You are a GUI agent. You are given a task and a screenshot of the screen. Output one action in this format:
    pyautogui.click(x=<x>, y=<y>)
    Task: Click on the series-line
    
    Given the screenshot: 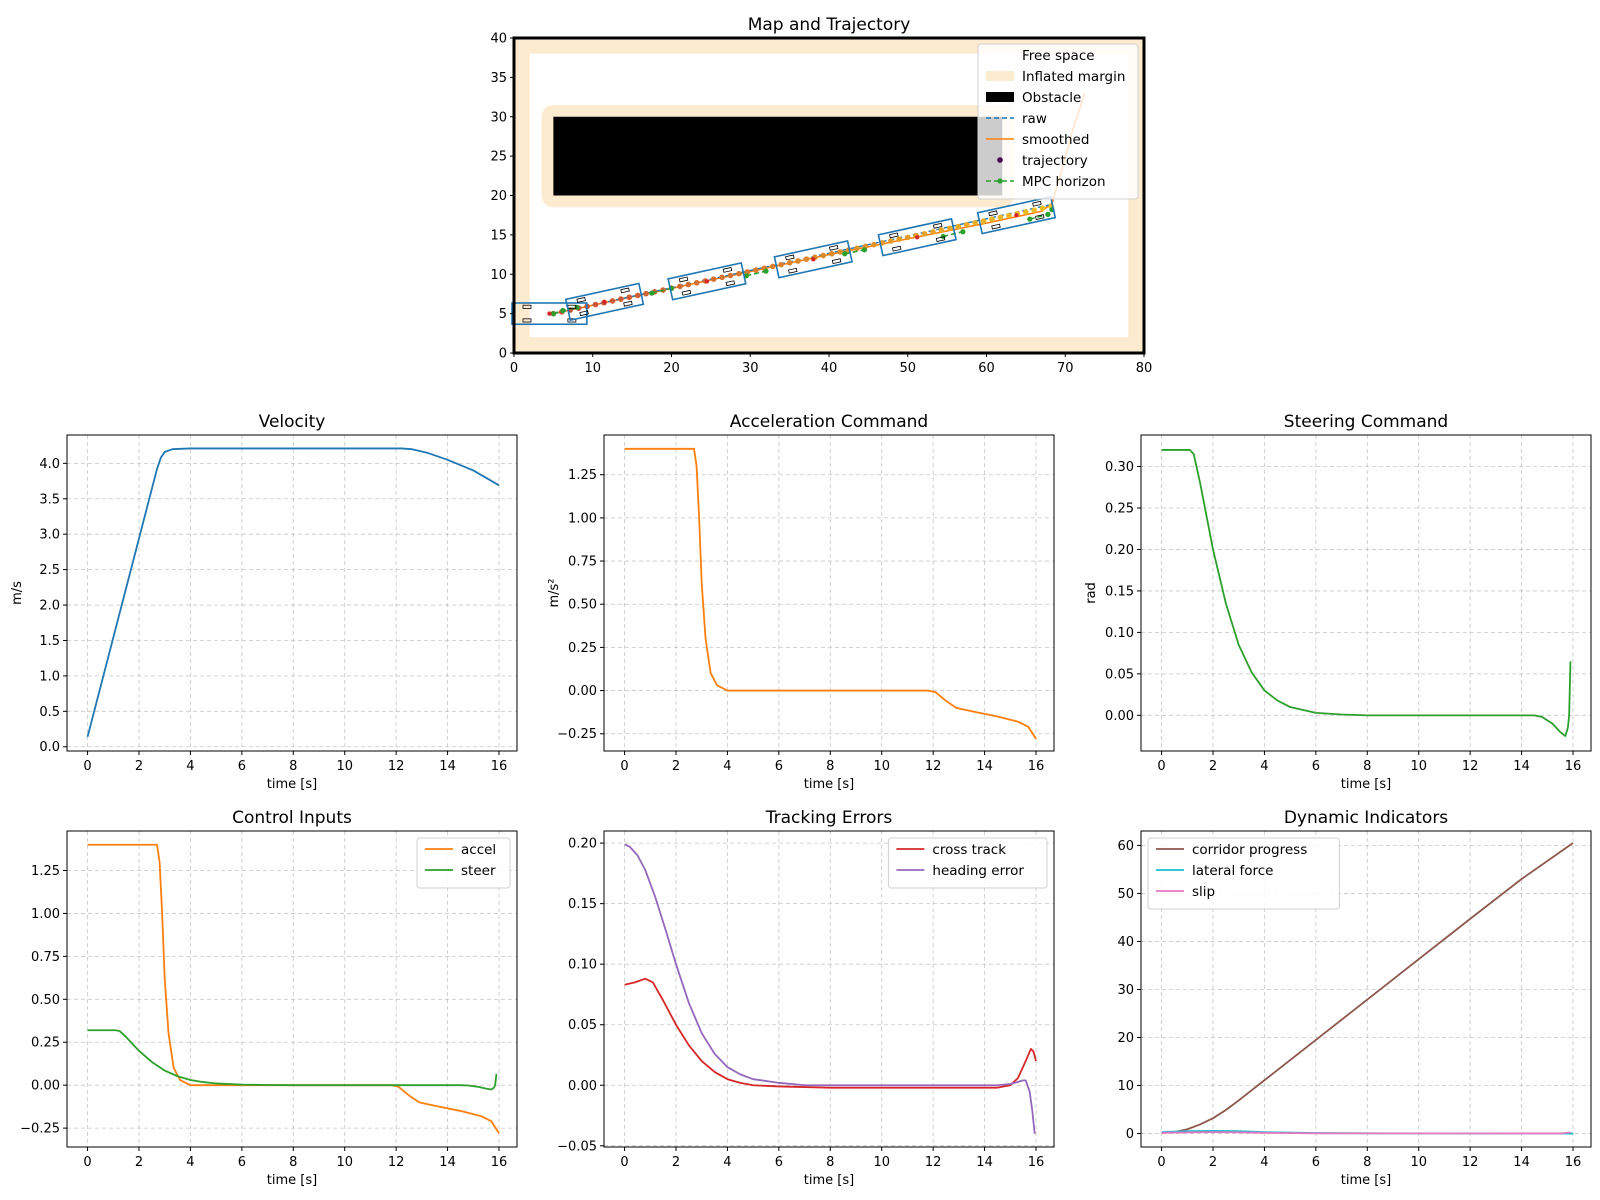 What is the action you would take?
    pyautogui.click(x=1366, y=593)
    